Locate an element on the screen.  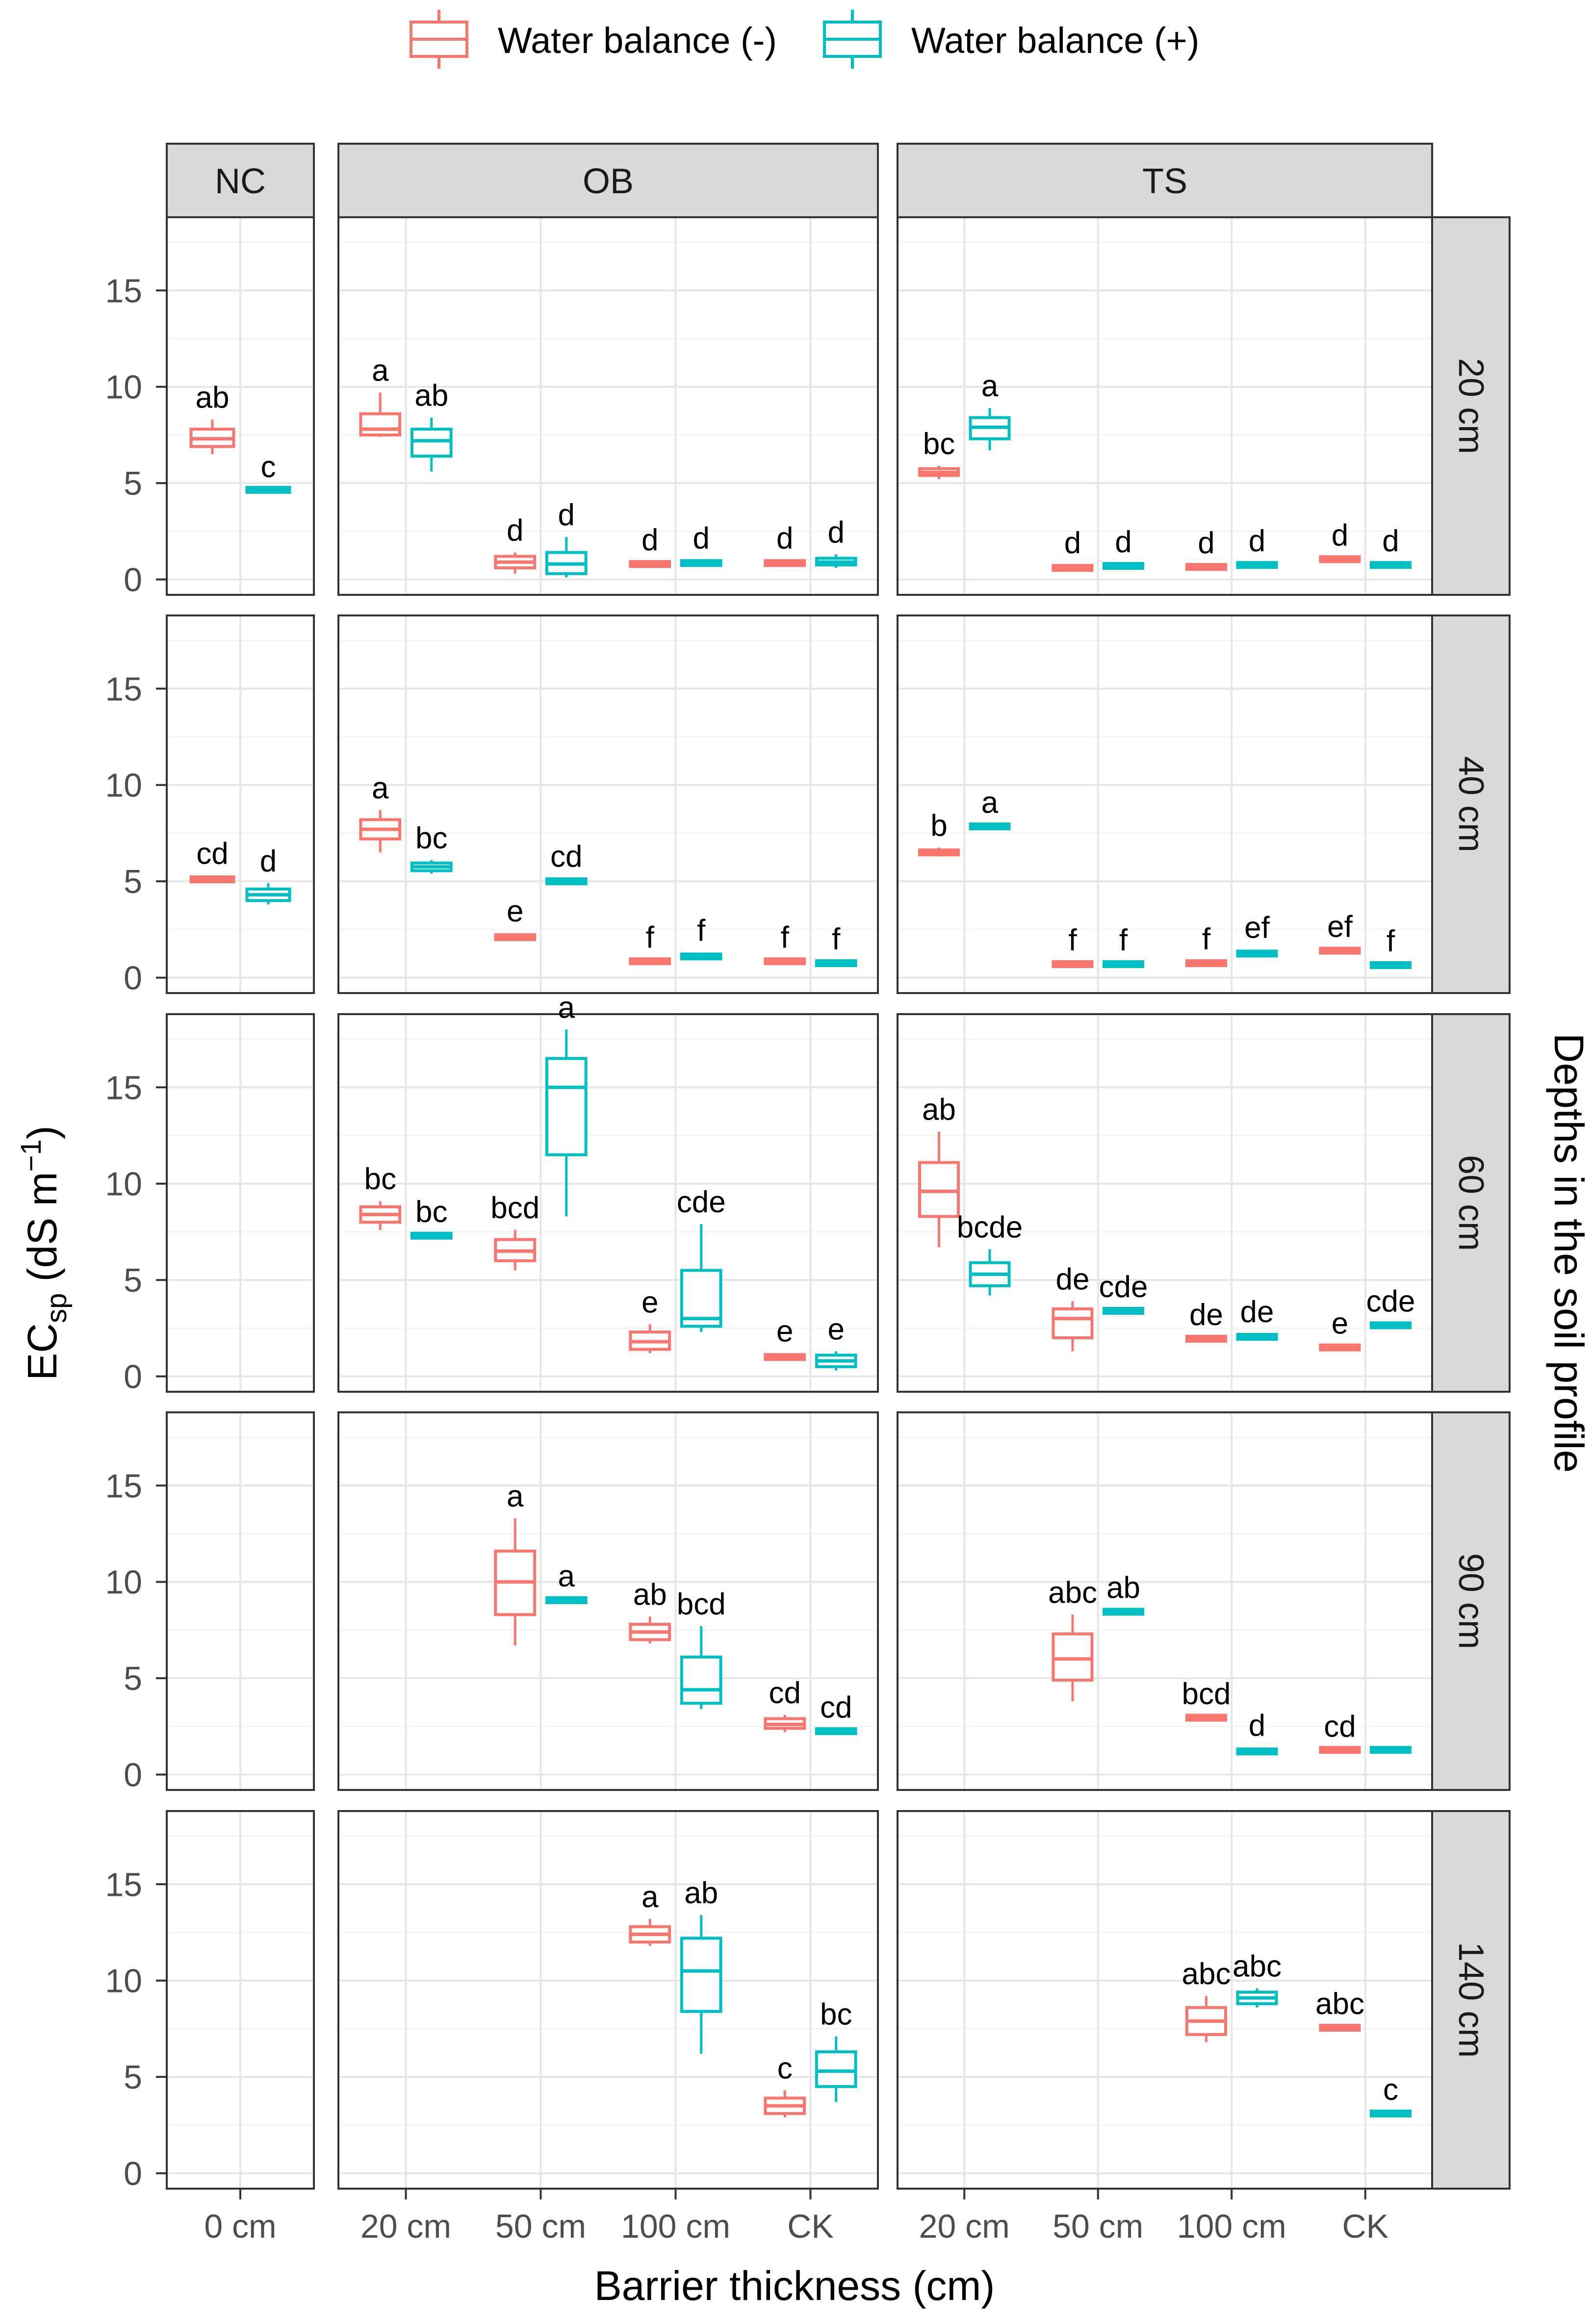
boxplot-r3-c2-2-g1: d is located at coordinates (1257, 1732).